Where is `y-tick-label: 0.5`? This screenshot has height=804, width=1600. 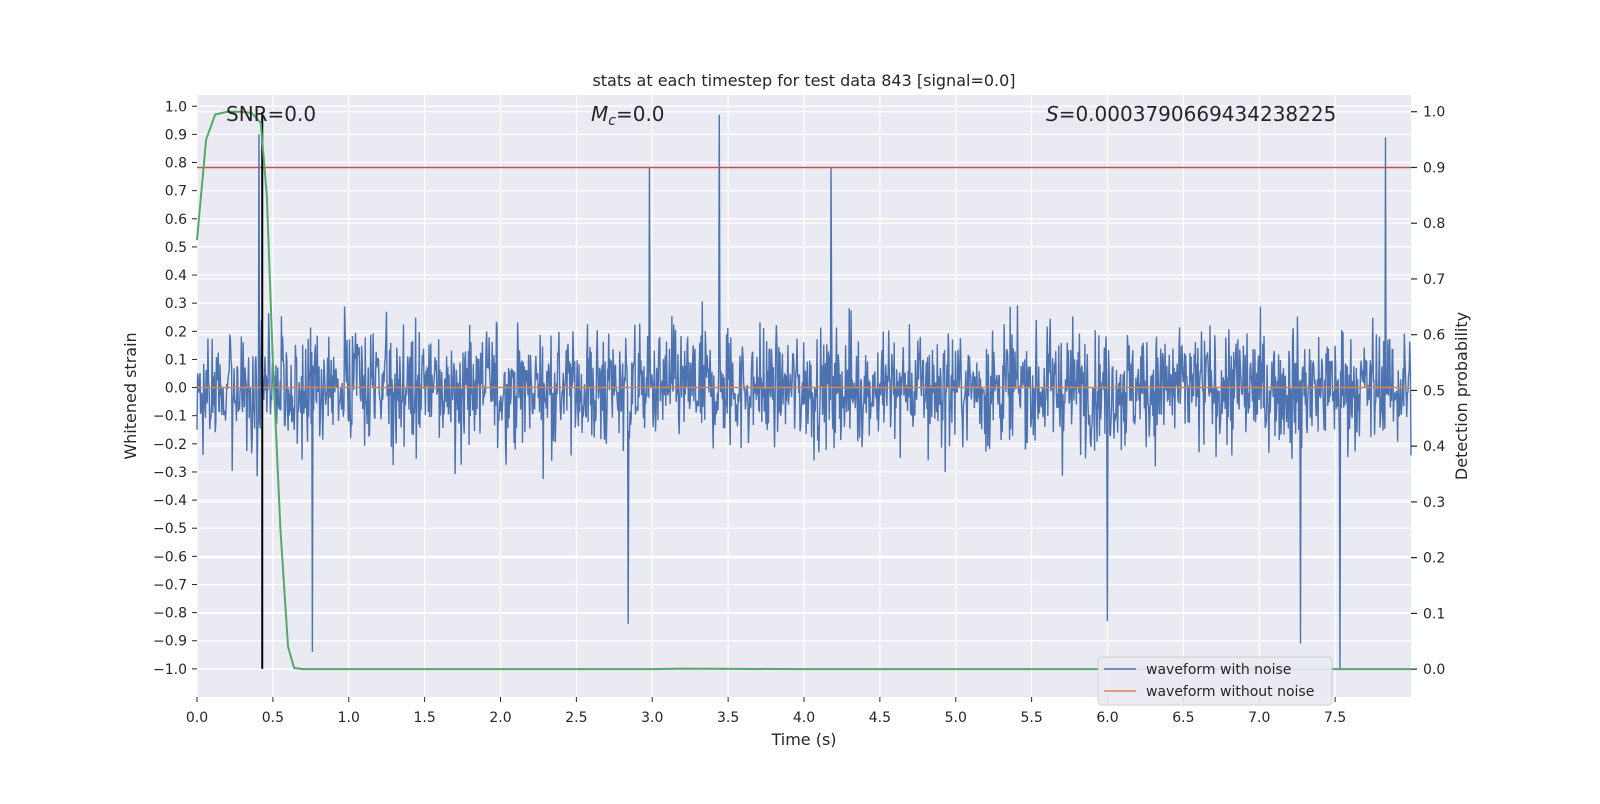 y-tick-label: 0.5 is located at coordinates (176, 248).